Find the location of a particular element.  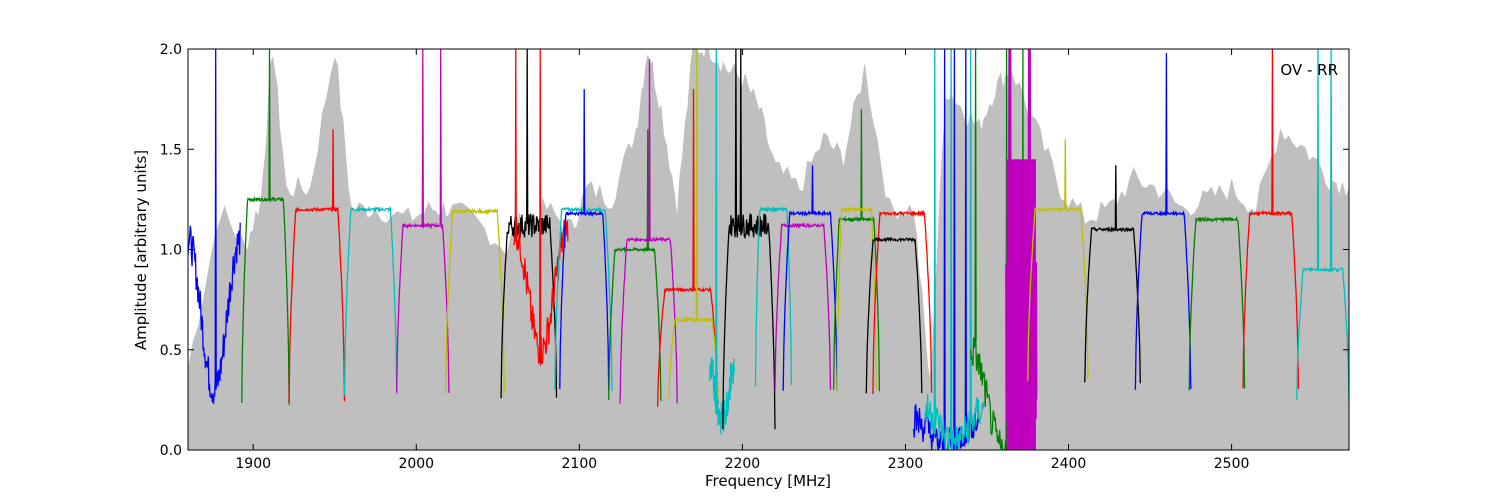

x-tick-label: 2400 is located at coordinates (1069, 464).